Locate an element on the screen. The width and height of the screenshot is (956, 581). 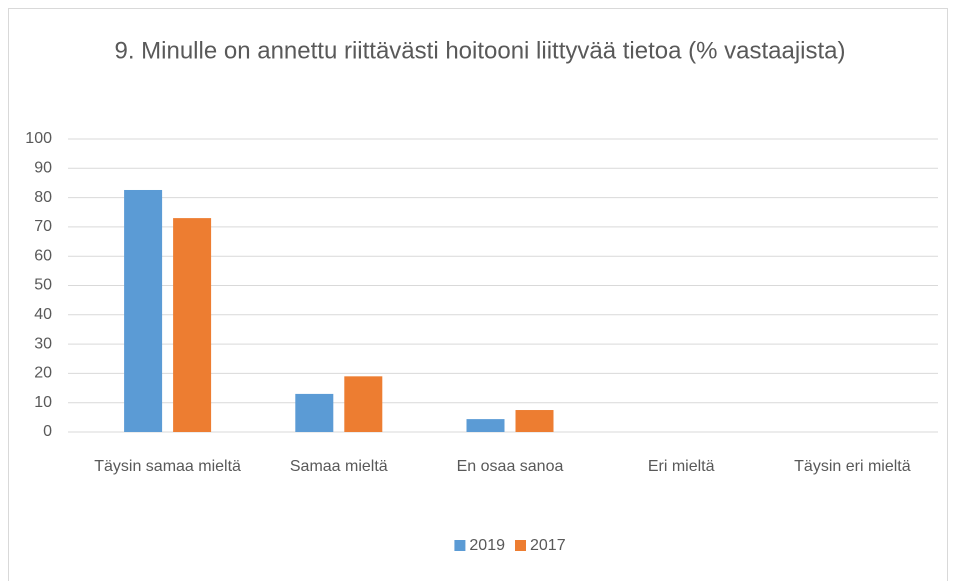
y-tick-label: 10 is located at coordinates (43, 402).